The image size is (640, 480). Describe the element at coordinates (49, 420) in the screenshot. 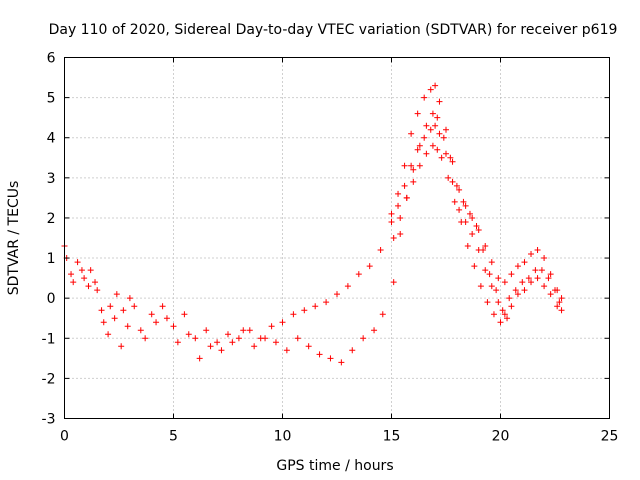

I see `y-tick-label: -3` at that location.